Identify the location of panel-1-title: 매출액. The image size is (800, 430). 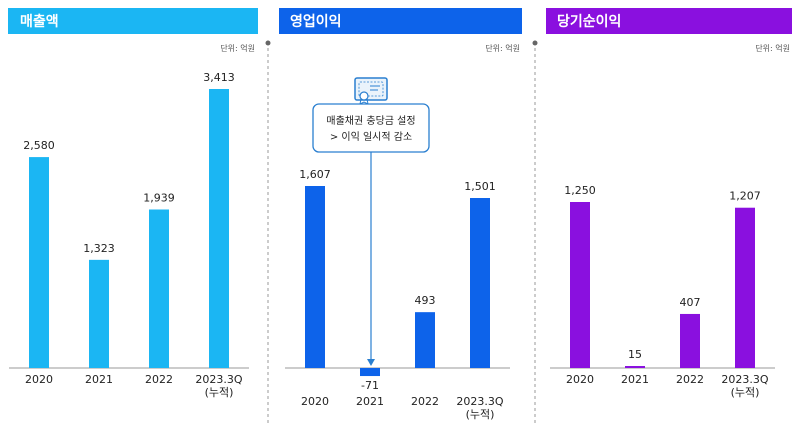
(39, 21).